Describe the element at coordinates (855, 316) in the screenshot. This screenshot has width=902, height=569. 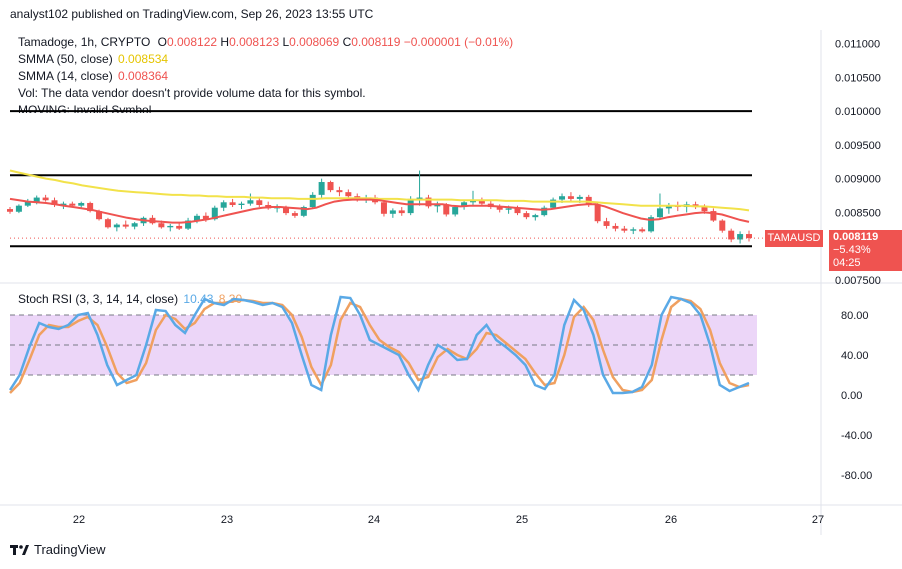
I see `stoch-tick-label: 80.00` at that location.